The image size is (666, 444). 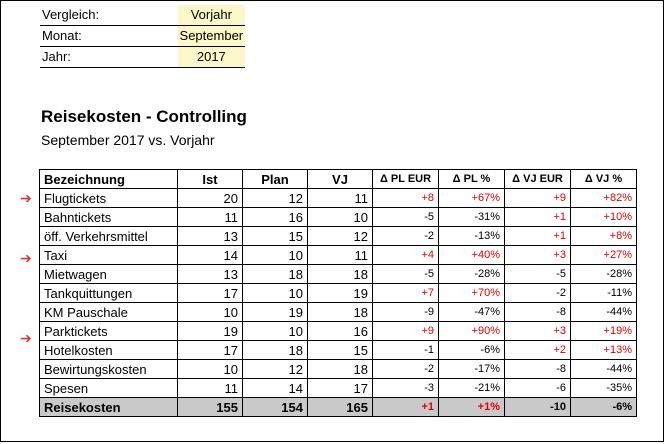 I want to click on cell-name: Hotelkosten, so click(x=108, y=350).